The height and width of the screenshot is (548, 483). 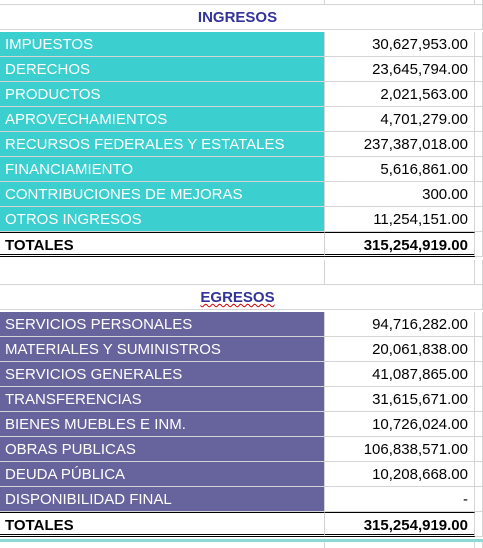 I want to click on row-label: DISPONIBILIDAD FINAL, so click(x=162, y=499).